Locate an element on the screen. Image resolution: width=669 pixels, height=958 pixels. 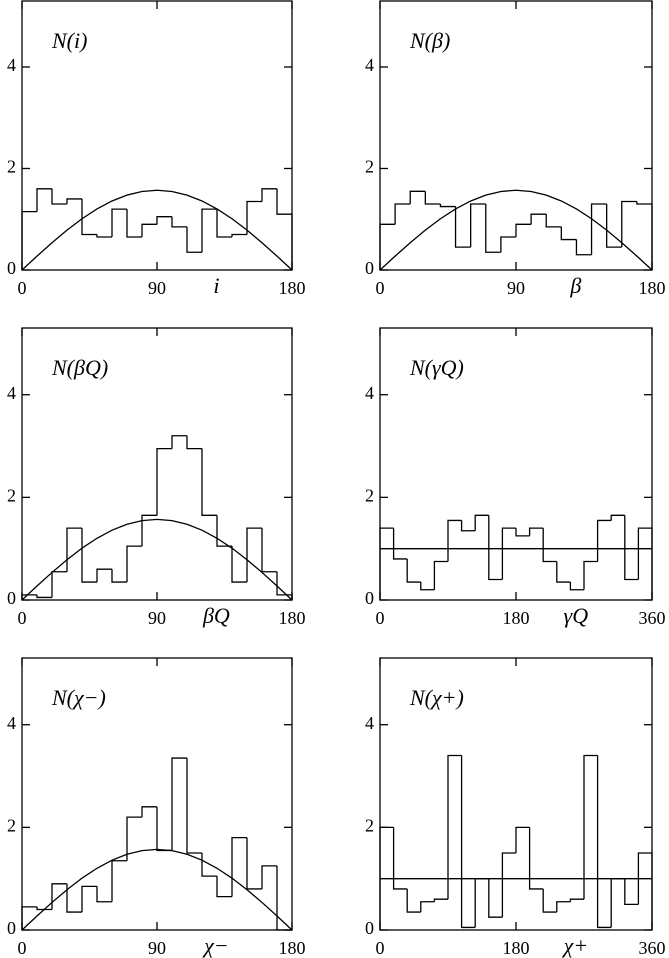
x-axis-label: χ+ is located at coordinates (575, 945).